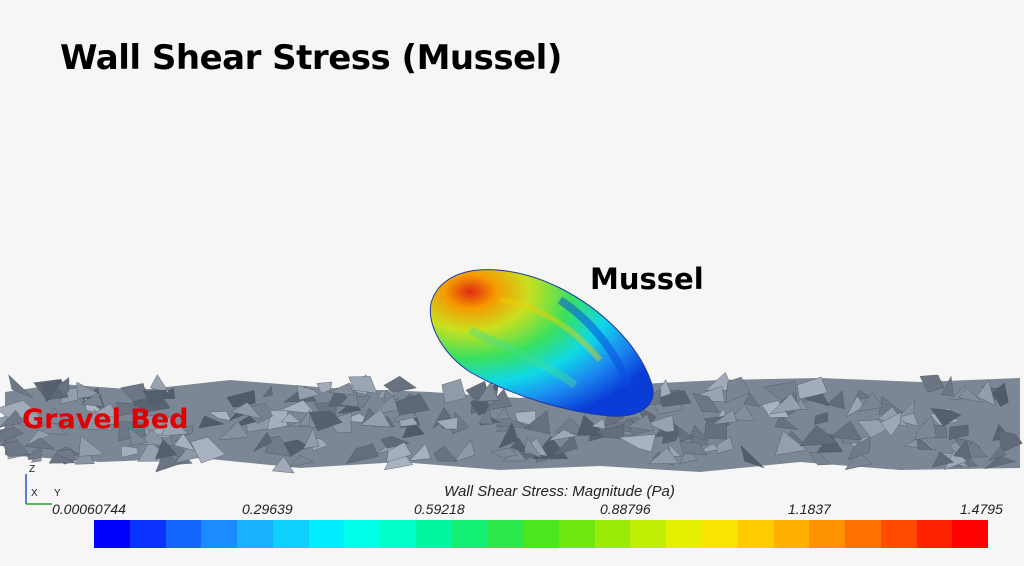 This screenshot has width=1024, height=566. I want to click on axes-triad: Z X Y, so click(43, 489).